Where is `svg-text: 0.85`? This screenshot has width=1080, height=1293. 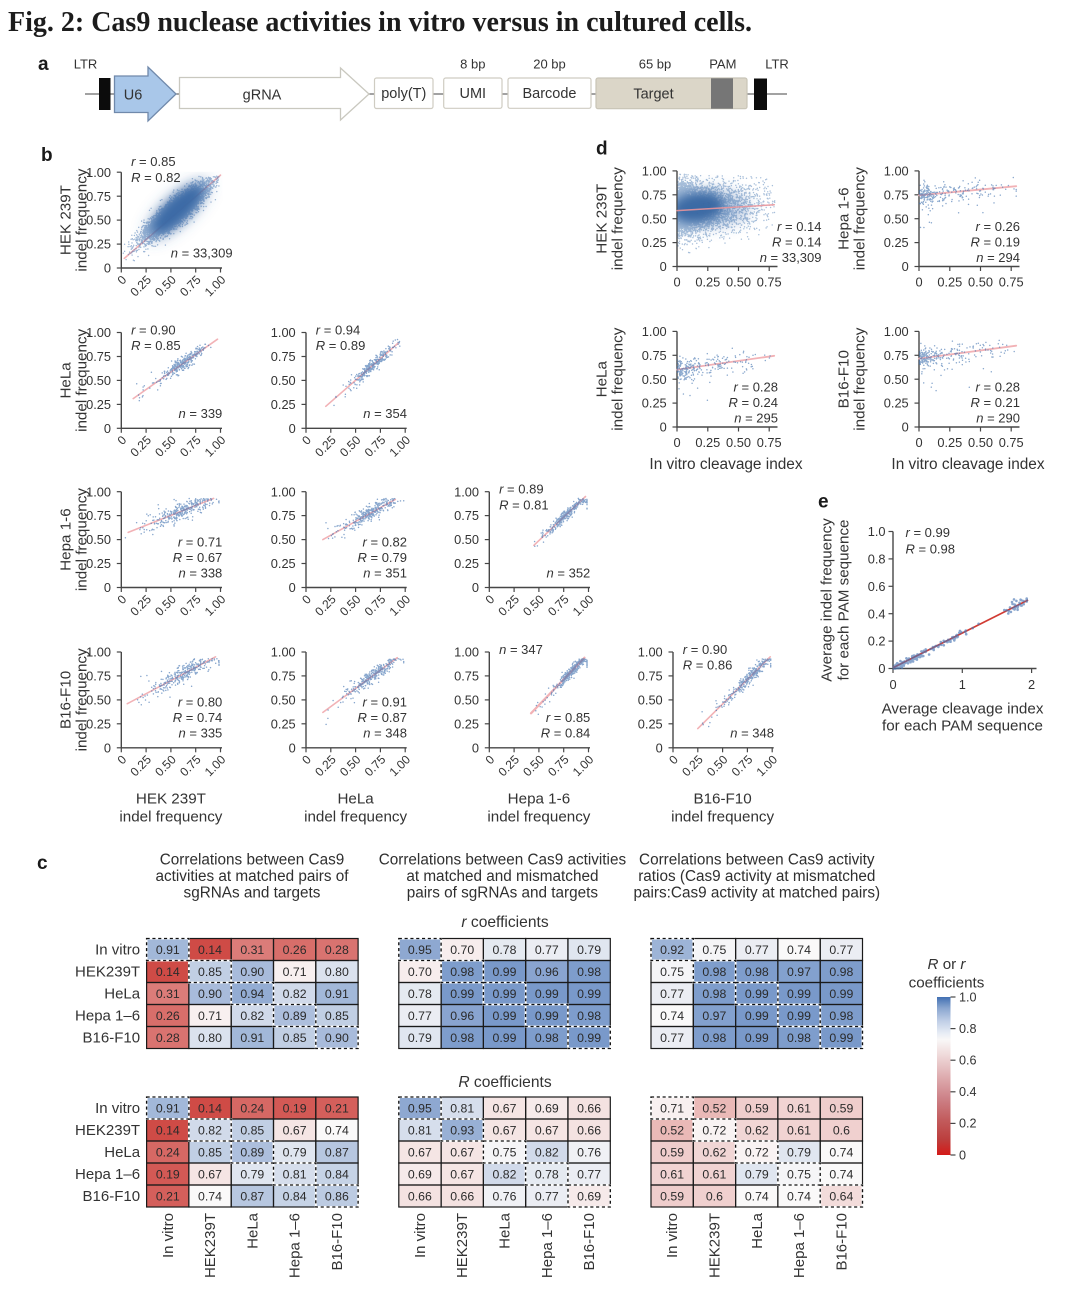
svg-text: 0.85 is located at coordinates (210, 1152).